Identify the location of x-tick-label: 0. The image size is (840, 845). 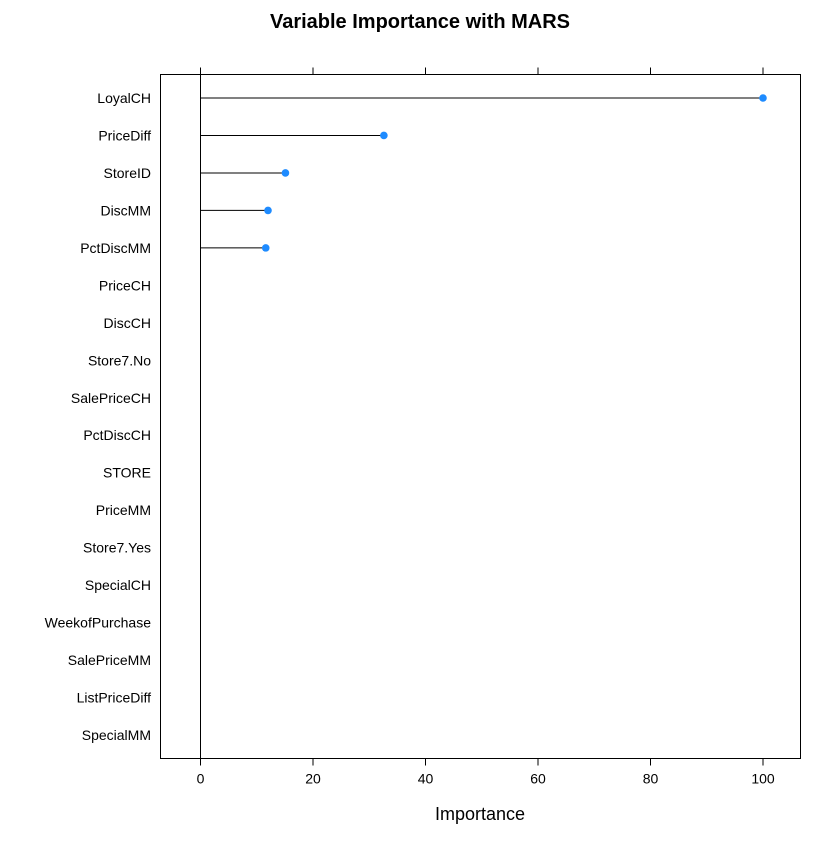
(201, 779).